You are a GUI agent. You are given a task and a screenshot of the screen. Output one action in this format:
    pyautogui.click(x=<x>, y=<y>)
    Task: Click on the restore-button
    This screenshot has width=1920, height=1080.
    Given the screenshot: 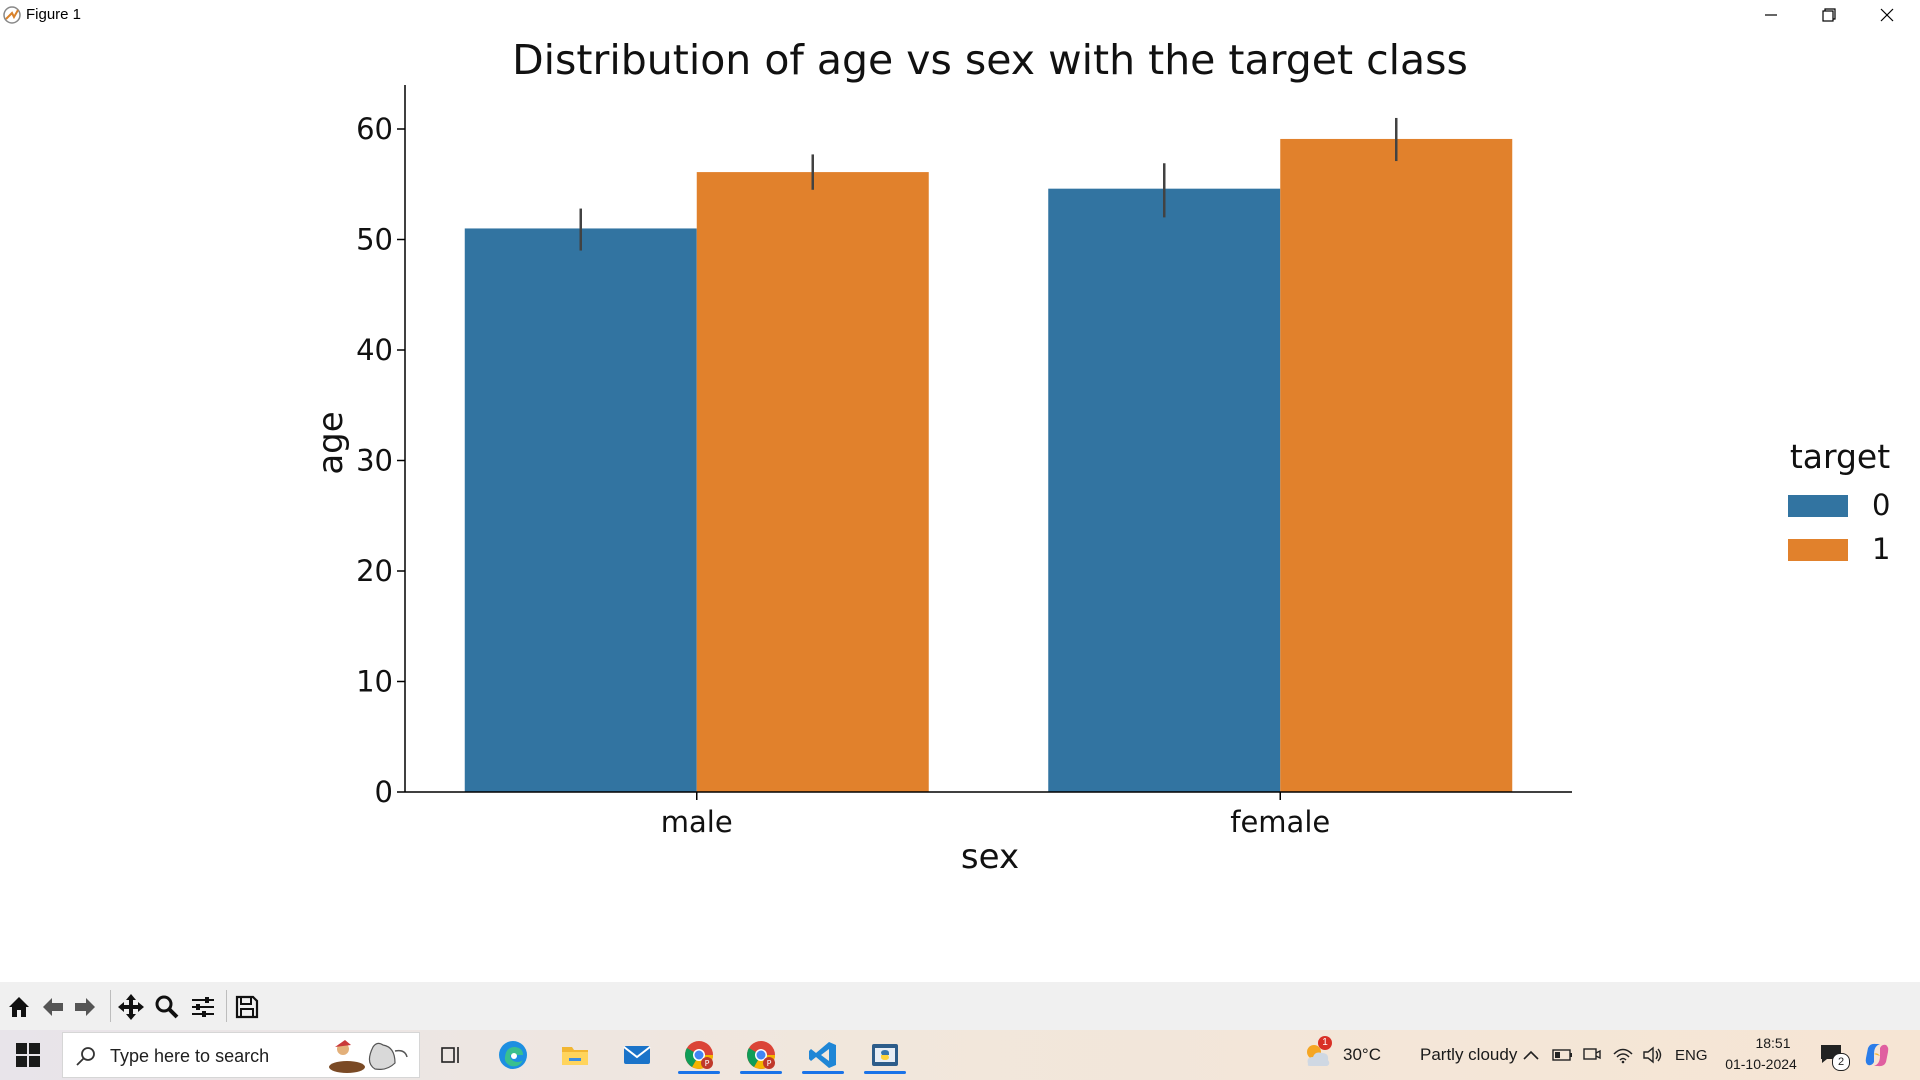 What is the action you would take?
    pyautogui.click(x=1829, y=15)
    